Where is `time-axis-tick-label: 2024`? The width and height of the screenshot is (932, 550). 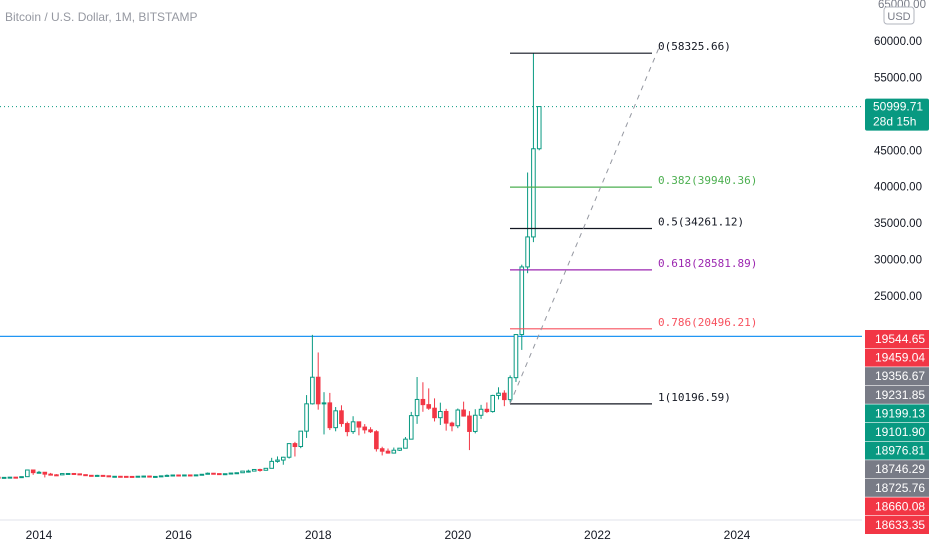 time-axis-tick-label: 2024 is located at coordinates (737, 535).